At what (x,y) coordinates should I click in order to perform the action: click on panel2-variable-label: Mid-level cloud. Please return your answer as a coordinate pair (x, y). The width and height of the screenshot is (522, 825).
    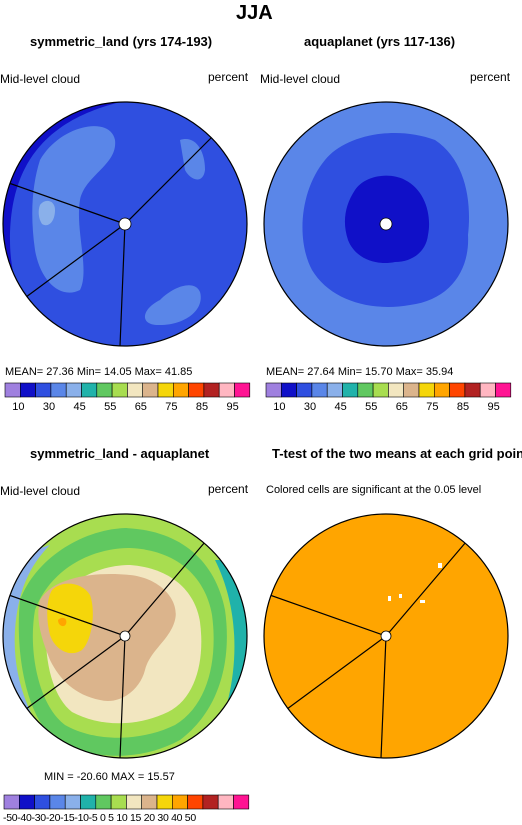
    Looking at the image, I should click on (300, 79).